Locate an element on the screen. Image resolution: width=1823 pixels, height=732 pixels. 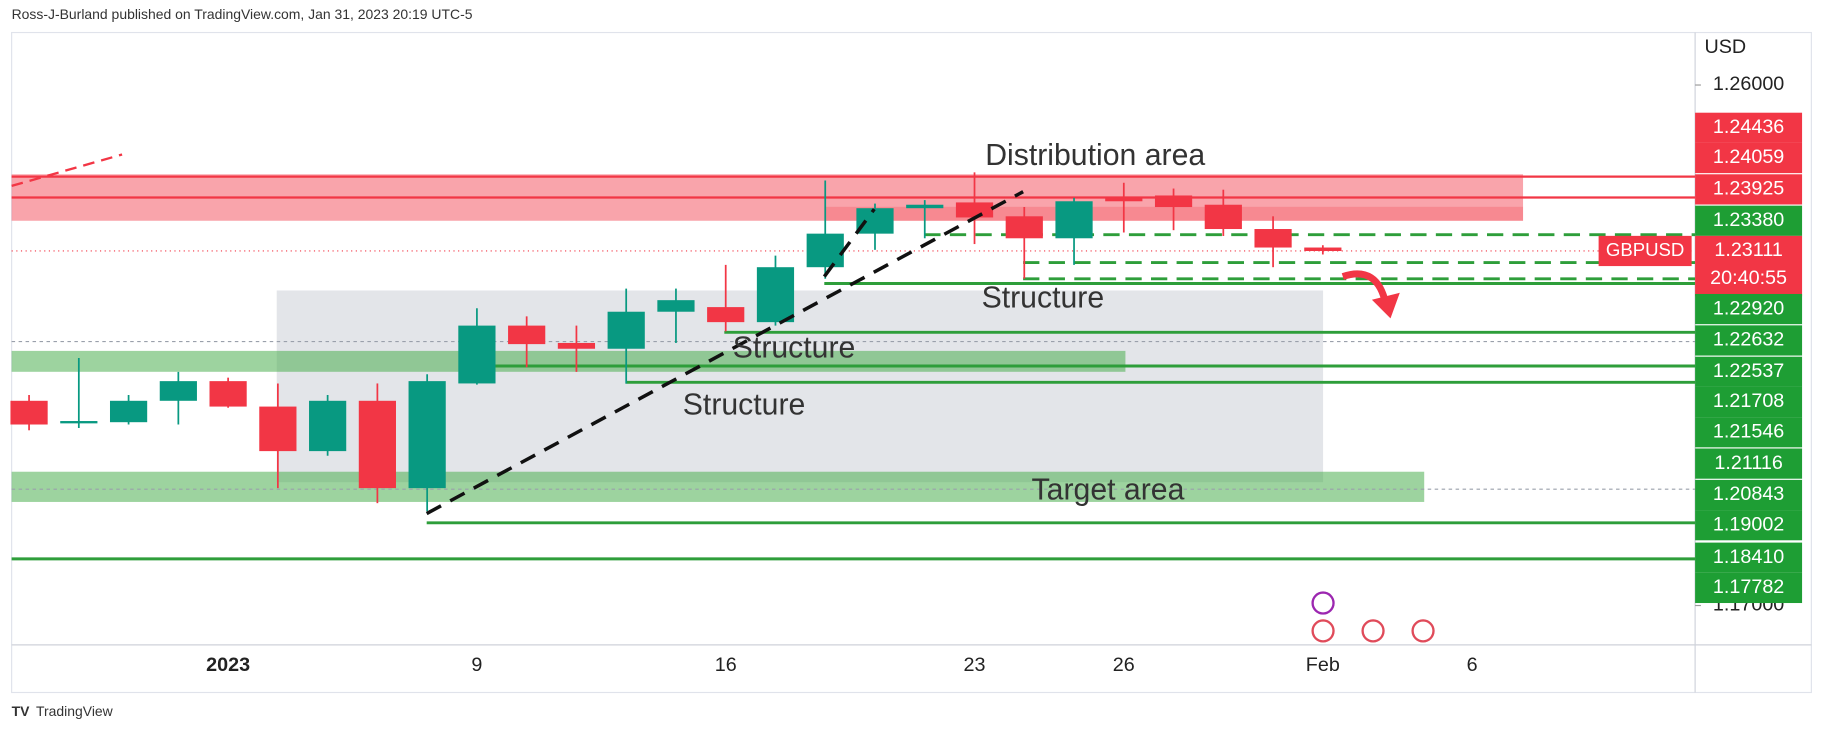
currency: USD is located at coordinates (1725, 47).